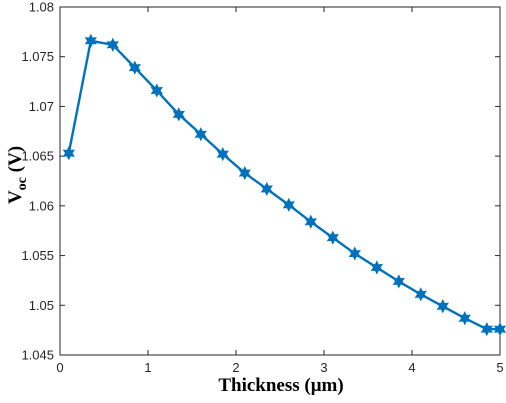 This screenshot has width=506, height=403. What do you see at coordinates (41, 205) in the screenshot?
I see `y-tick-label: 1.06` at bounding box center [41, 205].